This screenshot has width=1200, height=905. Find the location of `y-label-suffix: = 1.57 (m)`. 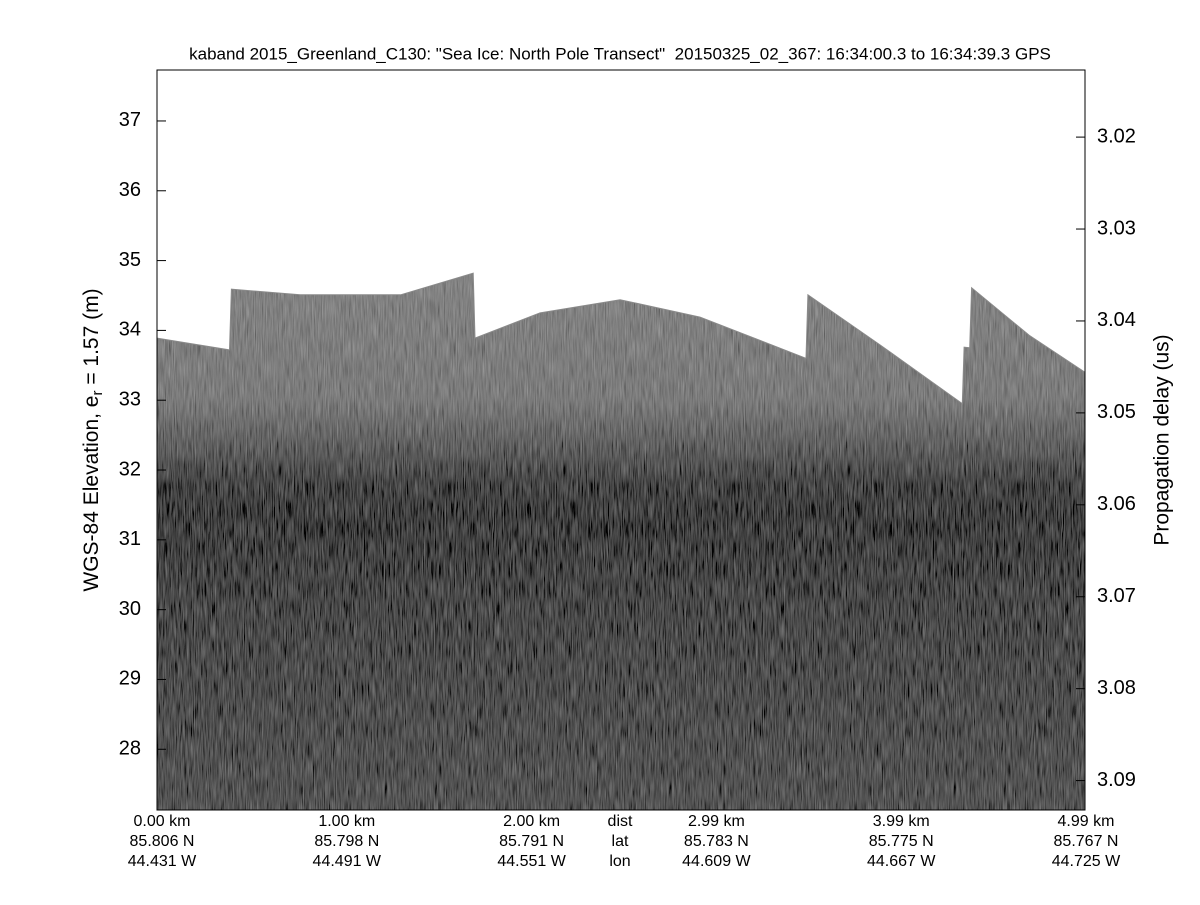

y-label-suffix: = 1.57 (m) is located at coordinates (91, 339).